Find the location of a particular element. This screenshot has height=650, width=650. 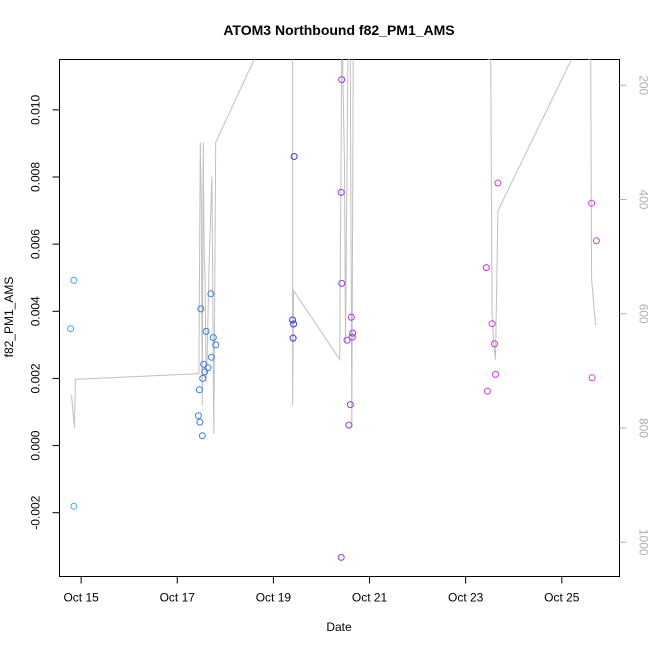

y-tick-label: 0.006 is located at coordinates (36, 244).